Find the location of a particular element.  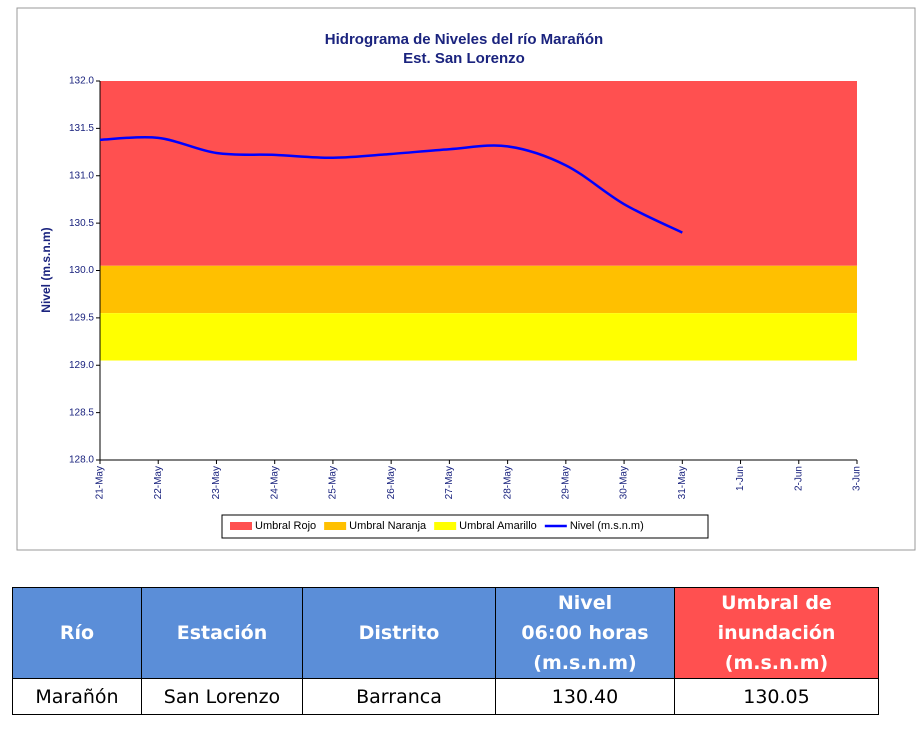

cell: San Lorenzo is located at coordinates (222, 696).